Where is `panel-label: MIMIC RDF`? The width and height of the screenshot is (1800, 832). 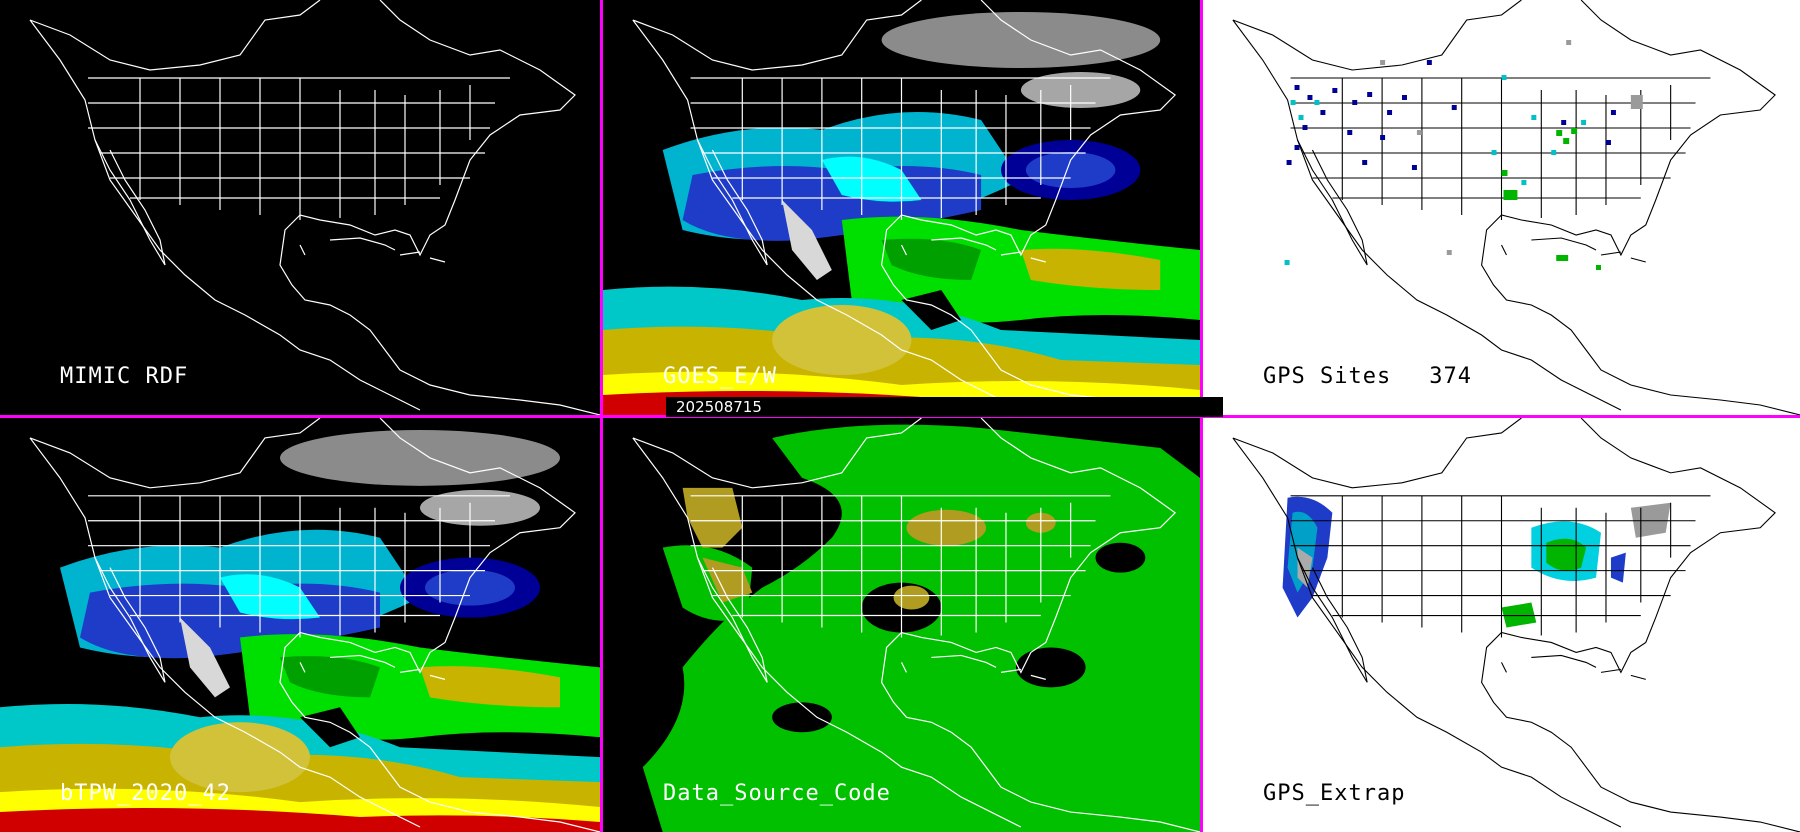 panel-label: MIMIC RDF is located at coordinates (124, 376).